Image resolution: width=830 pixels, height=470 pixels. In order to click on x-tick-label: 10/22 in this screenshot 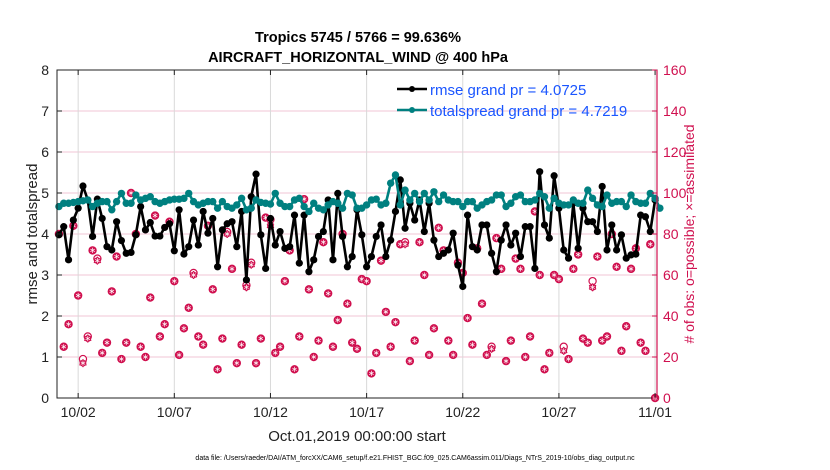, I will do `click(462, 412)`.